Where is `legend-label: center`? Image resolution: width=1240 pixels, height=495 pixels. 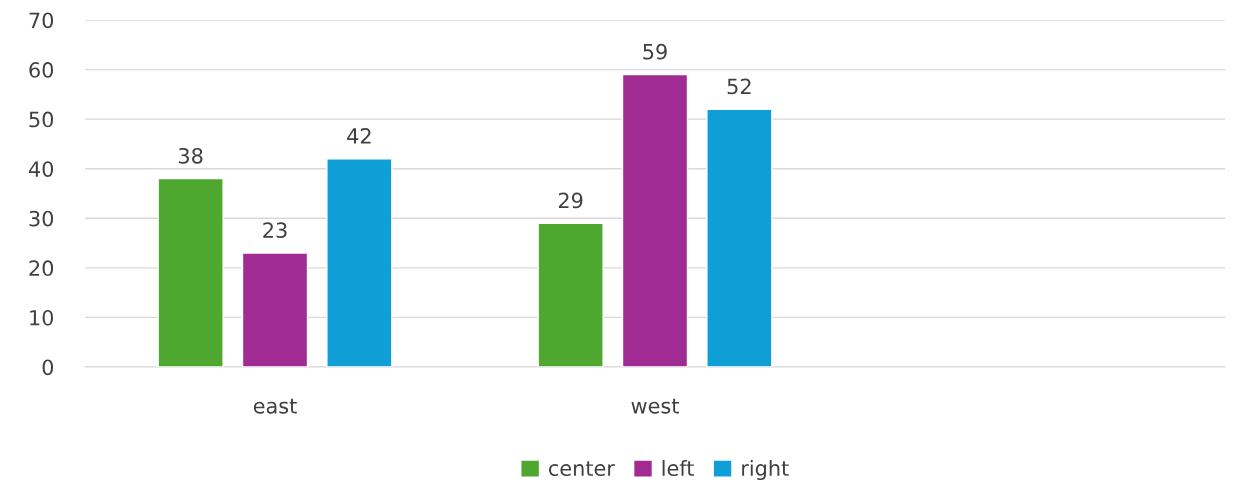 legend-label: center is located at coordinates (582, 469).